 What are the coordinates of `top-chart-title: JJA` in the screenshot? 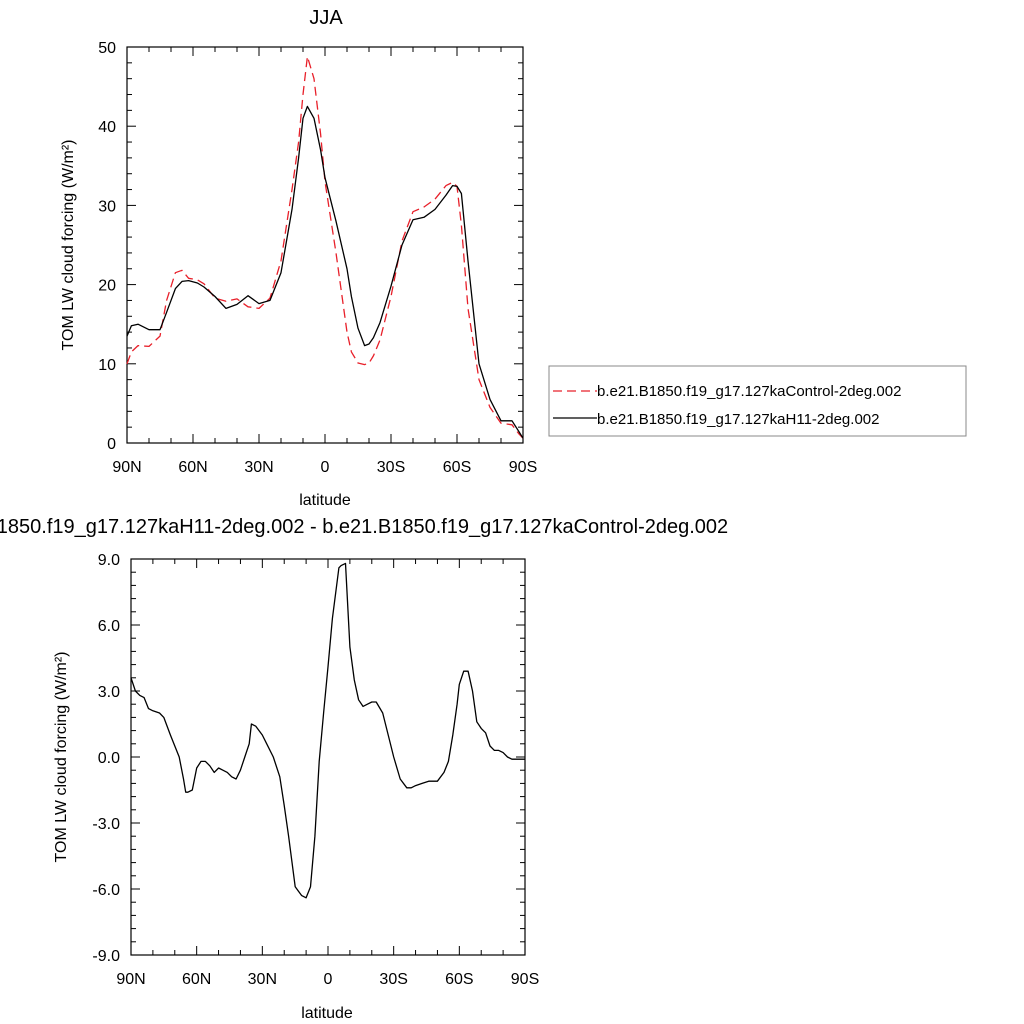 It's located at (326, 18).